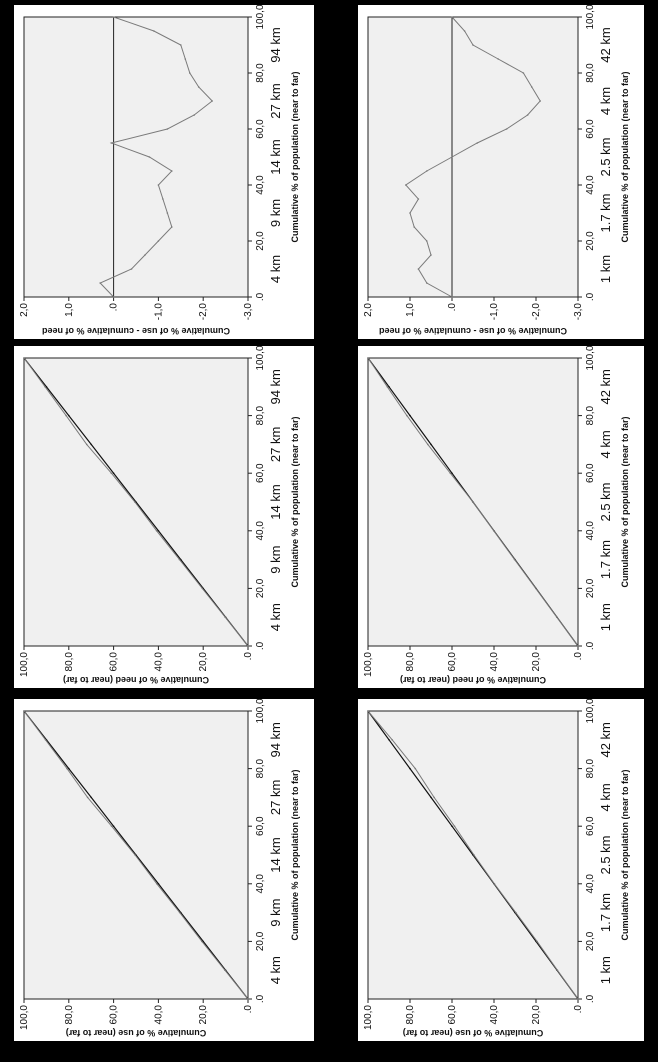 The image size is (658, 1062). Describe the element at coordinates (605, 559) in the screenshot. I see `distance-label: 1.7 km` at that location.